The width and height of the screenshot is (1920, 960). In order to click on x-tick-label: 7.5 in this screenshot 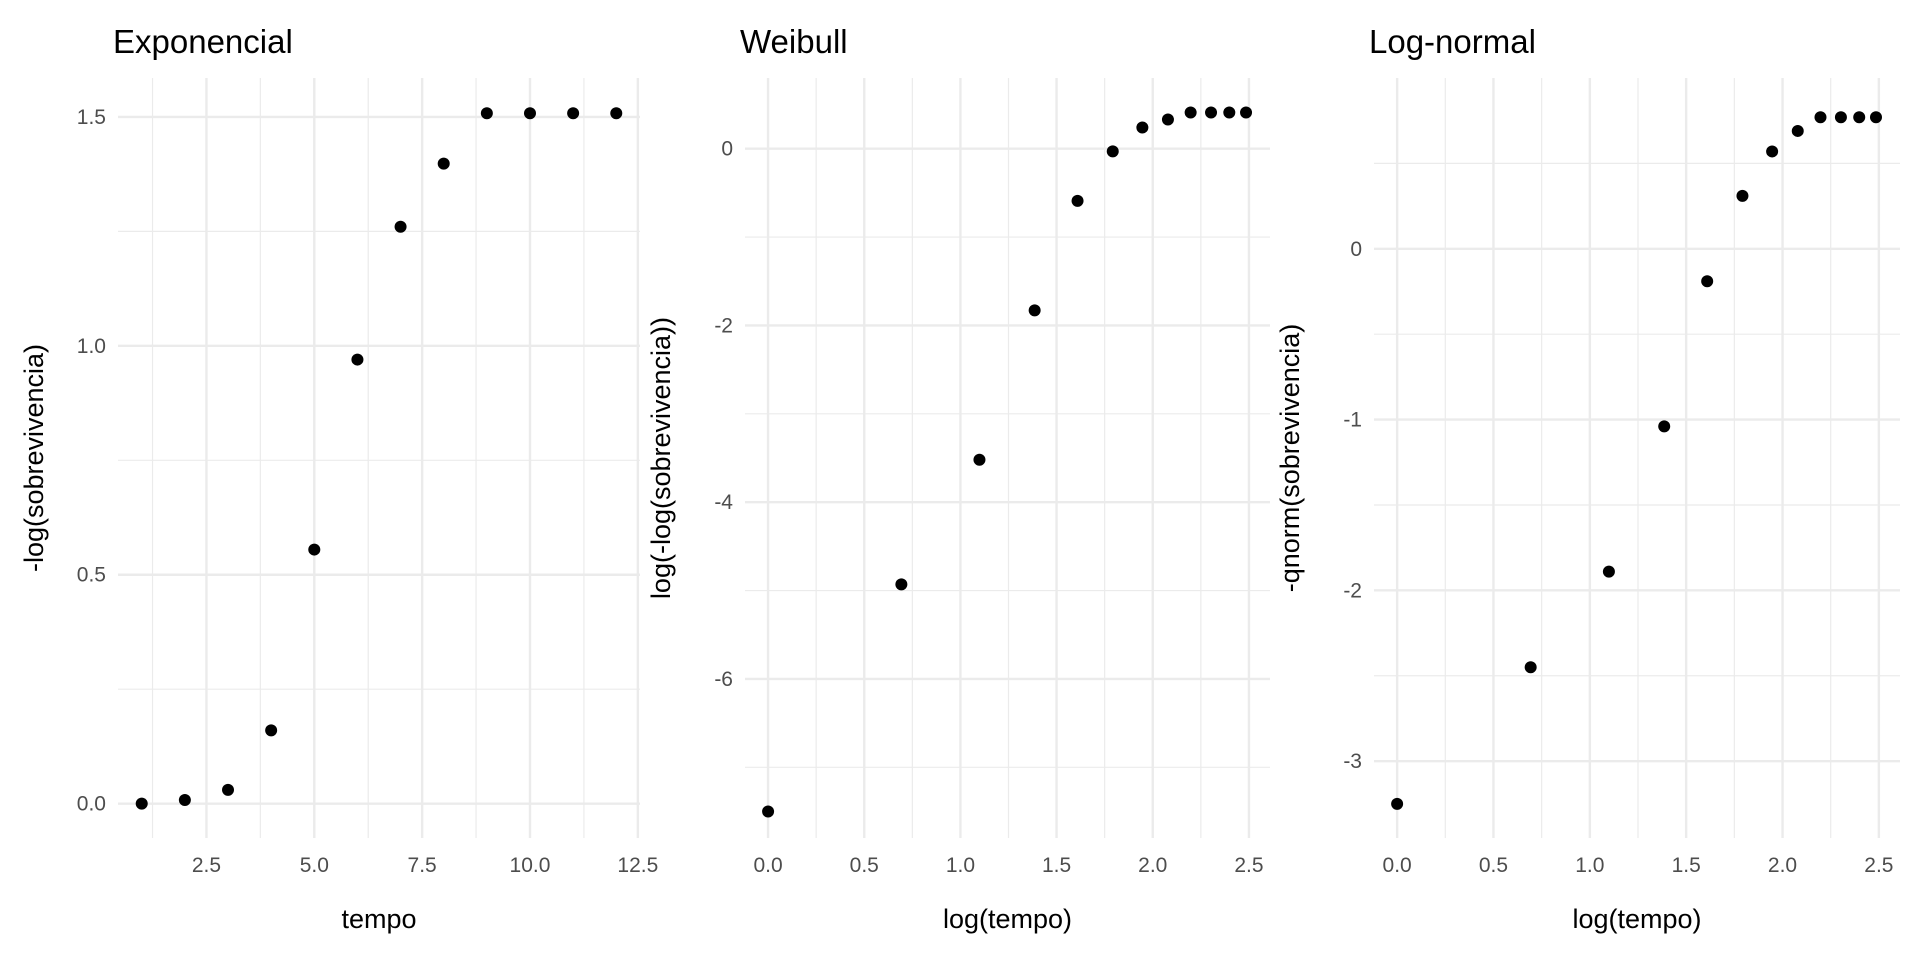, I will do `click(422, 865)`.